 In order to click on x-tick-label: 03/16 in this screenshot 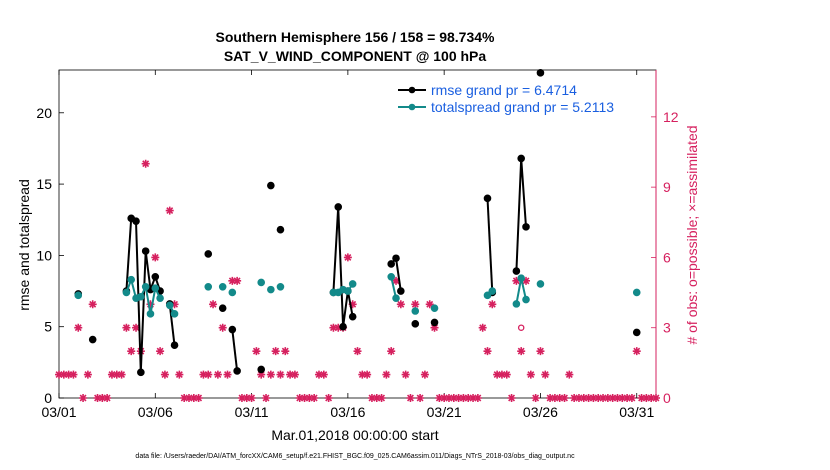, I will do `click(347, 412)`.